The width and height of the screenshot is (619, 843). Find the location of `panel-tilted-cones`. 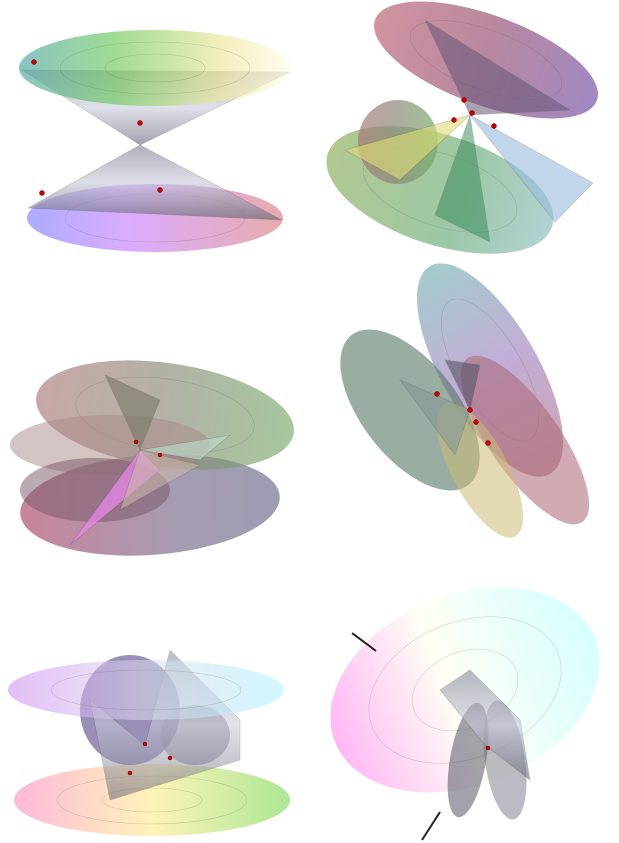

panel-tilted-cones is located at coordinates (462, 127).